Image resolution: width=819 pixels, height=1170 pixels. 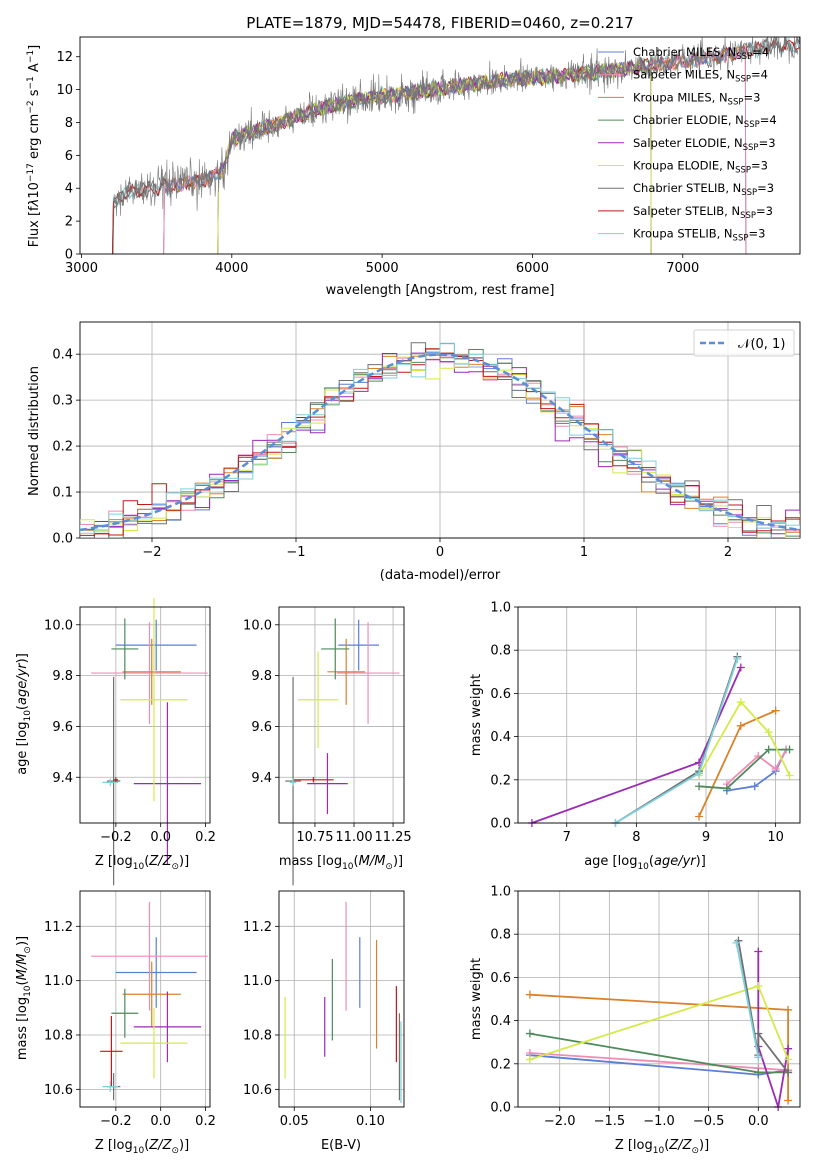 I want to click on weight-vs-Z-ytick-label: 0.4, so click(x=500, y=1021).